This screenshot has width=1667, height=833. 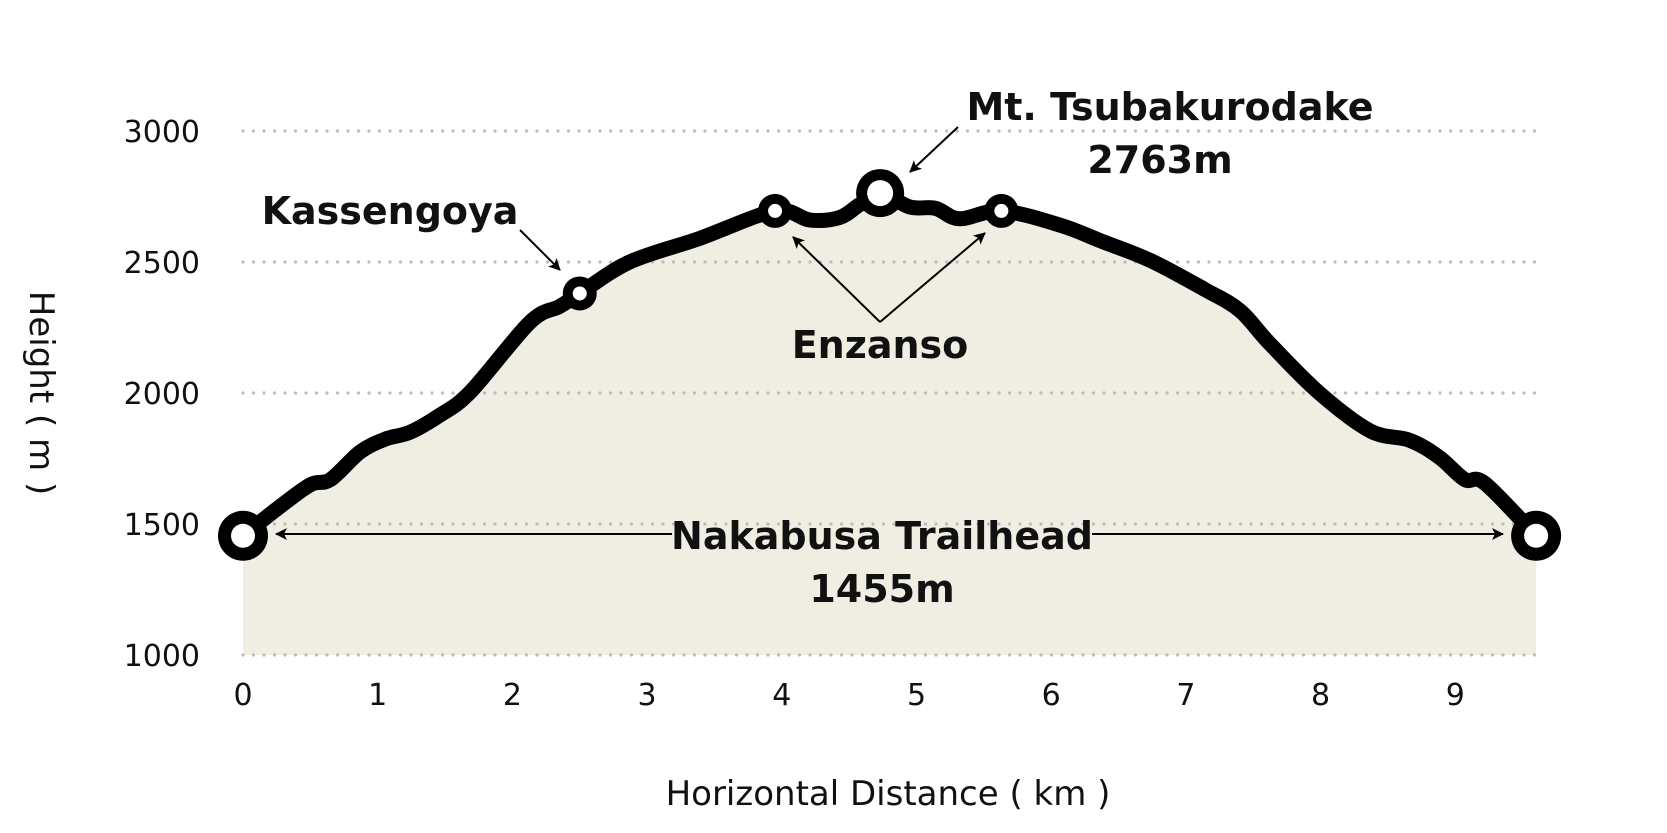 What do you see at coordinates (647, 695) in the screenshot?
I see `x-tick-label: 3` at bounding box center [647, 695].